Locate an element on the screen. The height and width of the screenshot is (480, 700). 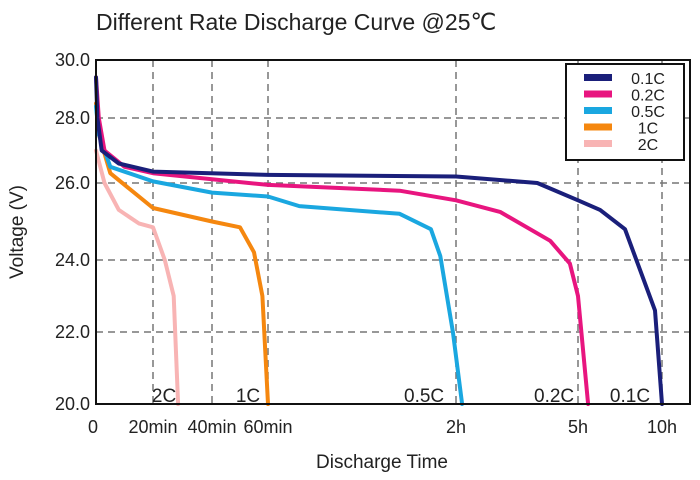
x-tick-label: 0 is located at coordinates (93, 427).